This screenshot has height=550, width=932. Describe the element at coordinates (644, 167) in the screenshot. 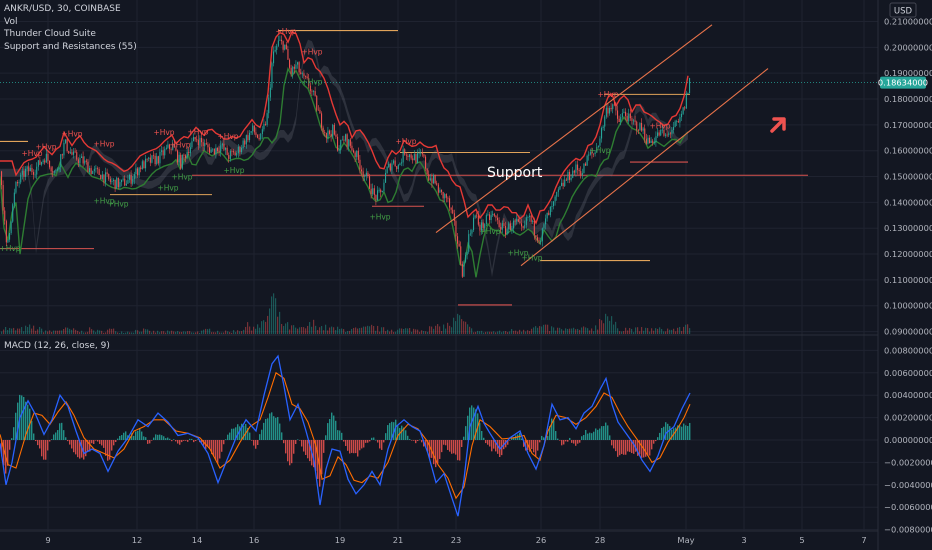

I see `channel-line` at that location.